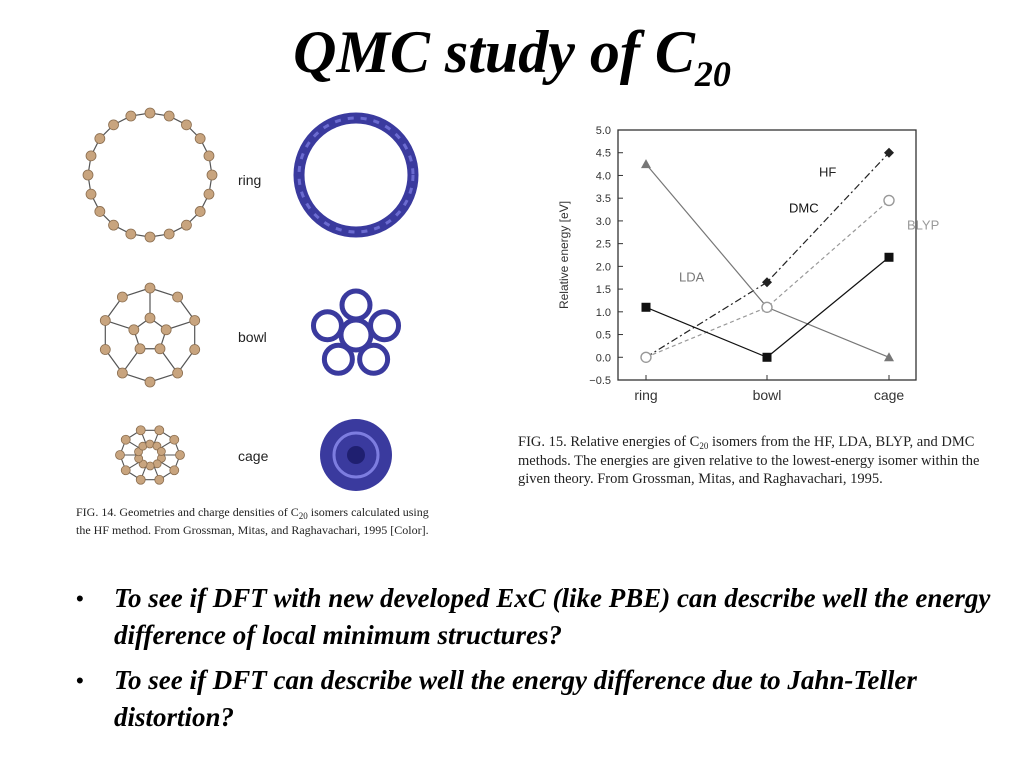  I want to click on slide-title: QMC study of C20, so click(512, 56).